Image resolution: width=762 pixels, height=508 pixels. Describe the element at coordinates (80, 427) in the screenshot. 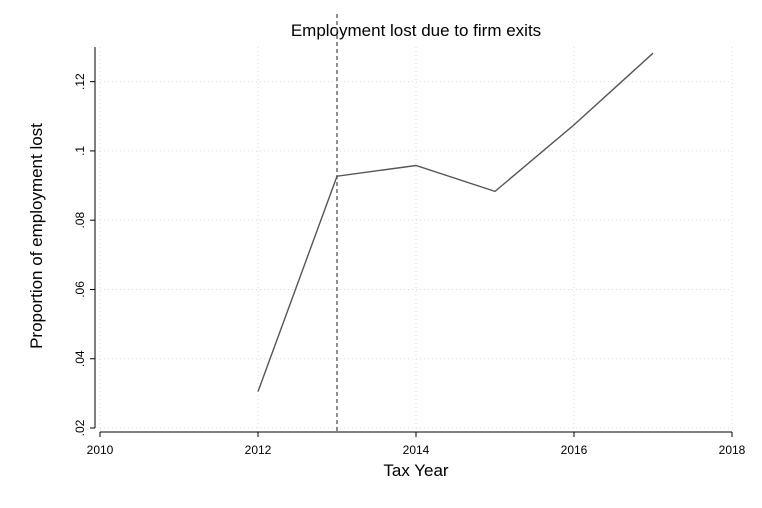

I see `y-tick-label: .02` at that location.